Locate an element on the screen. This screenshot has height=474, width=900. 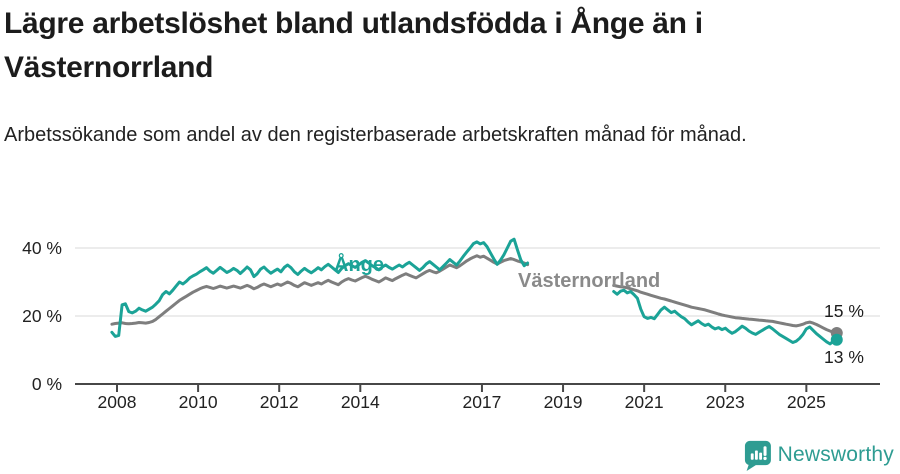
series-label-västernorrland: Västernorrland is located at coordinates (589, 281).